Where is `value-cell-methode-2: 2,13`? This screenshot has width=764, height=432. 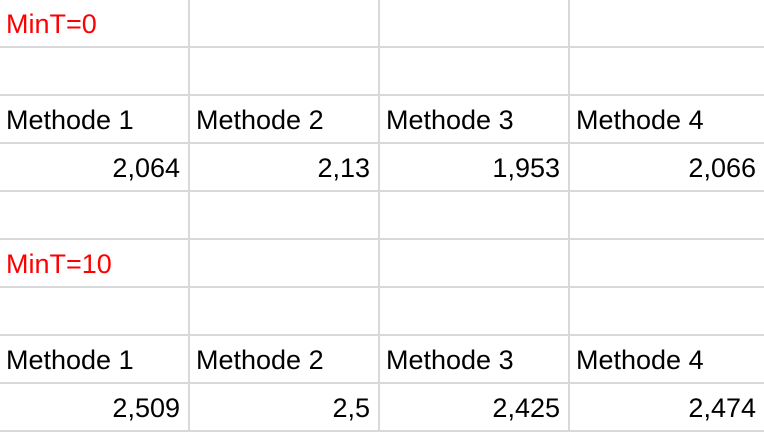
value-cell-methode-2: 2,13 is located at coordinates (285, 168).